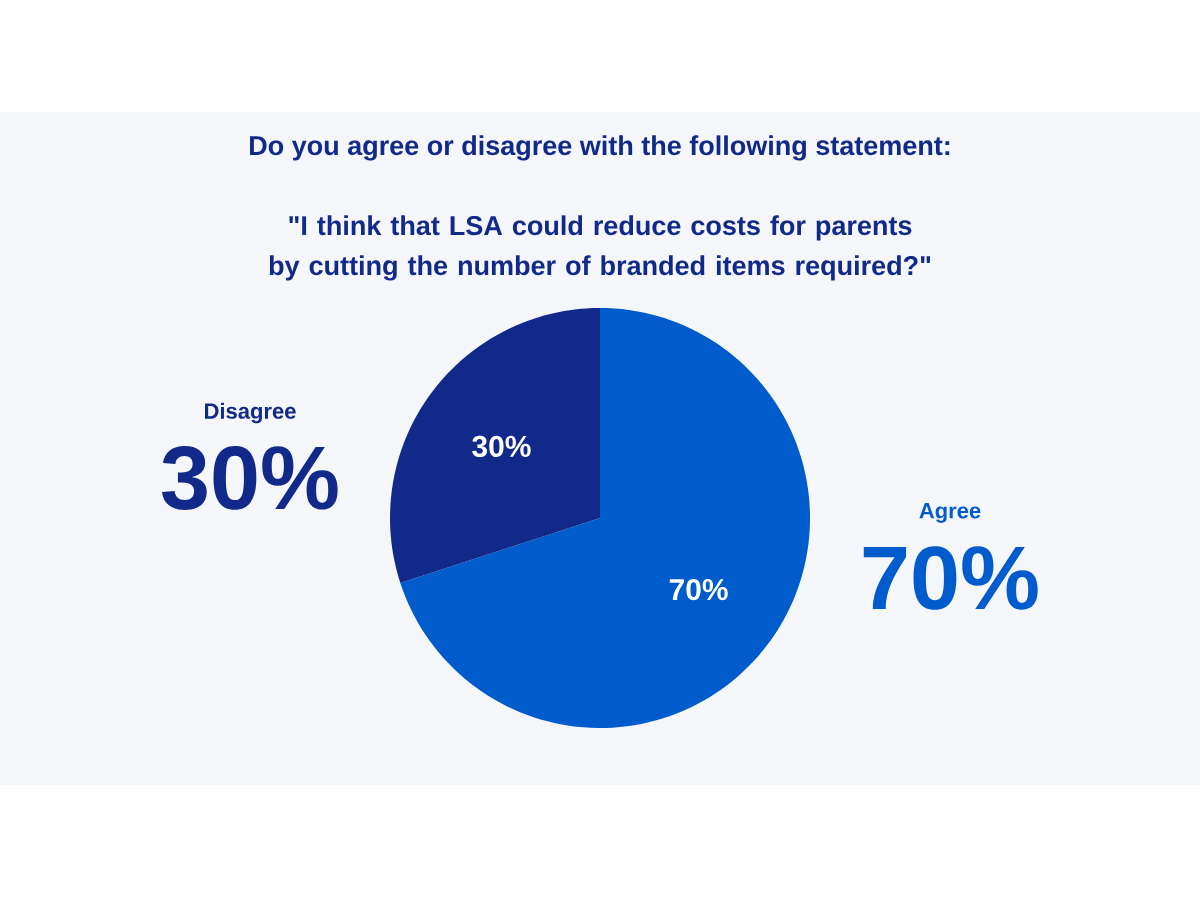 This screenshot has height=900, width=1200. Describe the element at coordinates (950, 513) in the screenshot. I see `slice-label: Agree` at that location.